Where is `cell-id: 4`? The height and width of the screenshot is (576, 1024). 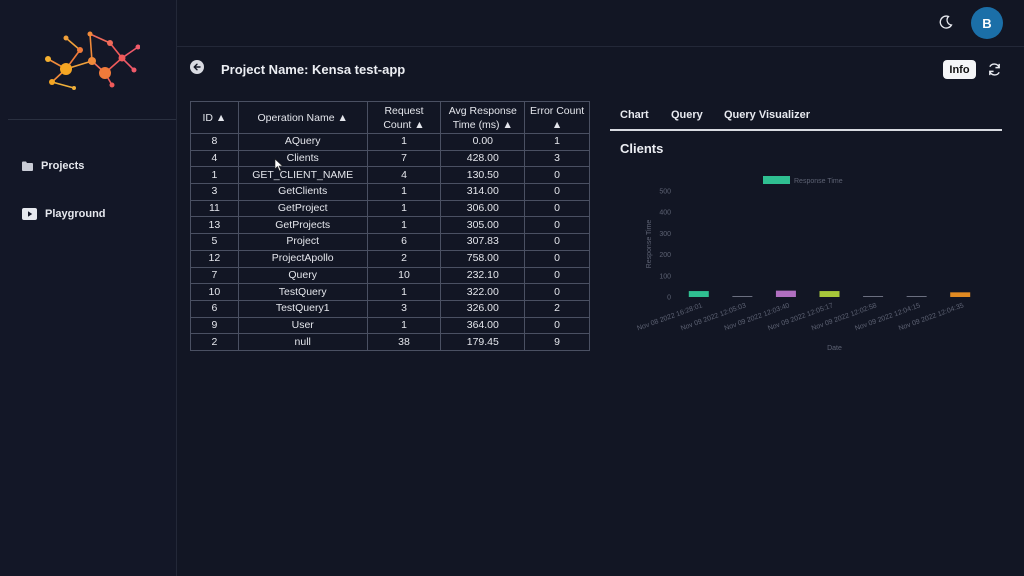 cell-id: 4 is located at coordinates (214, 158).